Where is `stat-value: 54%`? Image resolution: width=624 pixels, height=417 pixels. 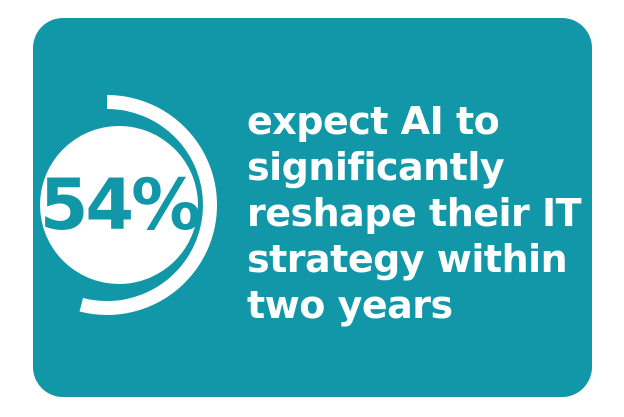
stat-value: 54% is located at coordinates (120, 205).